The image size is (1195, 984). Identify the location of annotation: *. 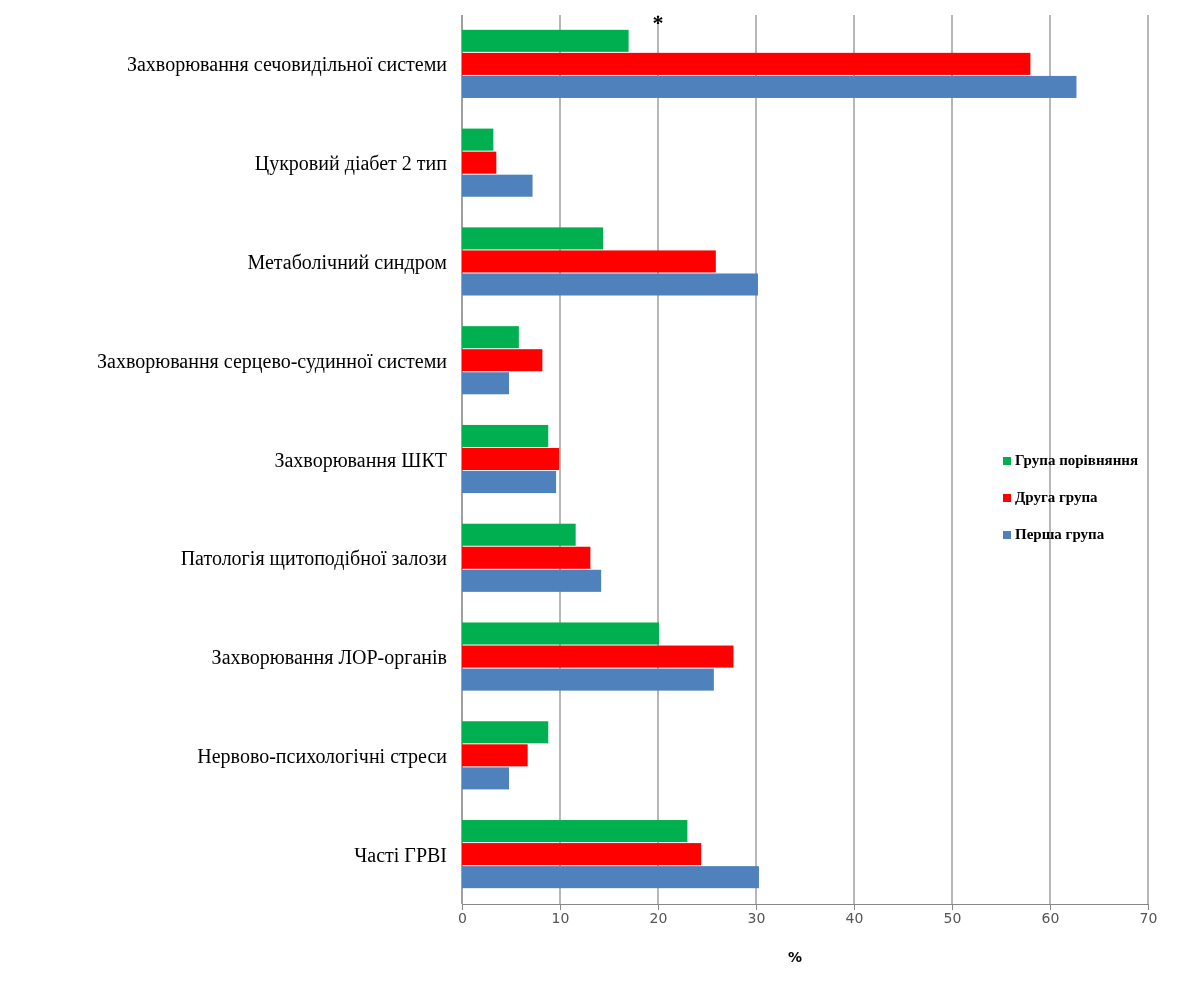
(658, 22).